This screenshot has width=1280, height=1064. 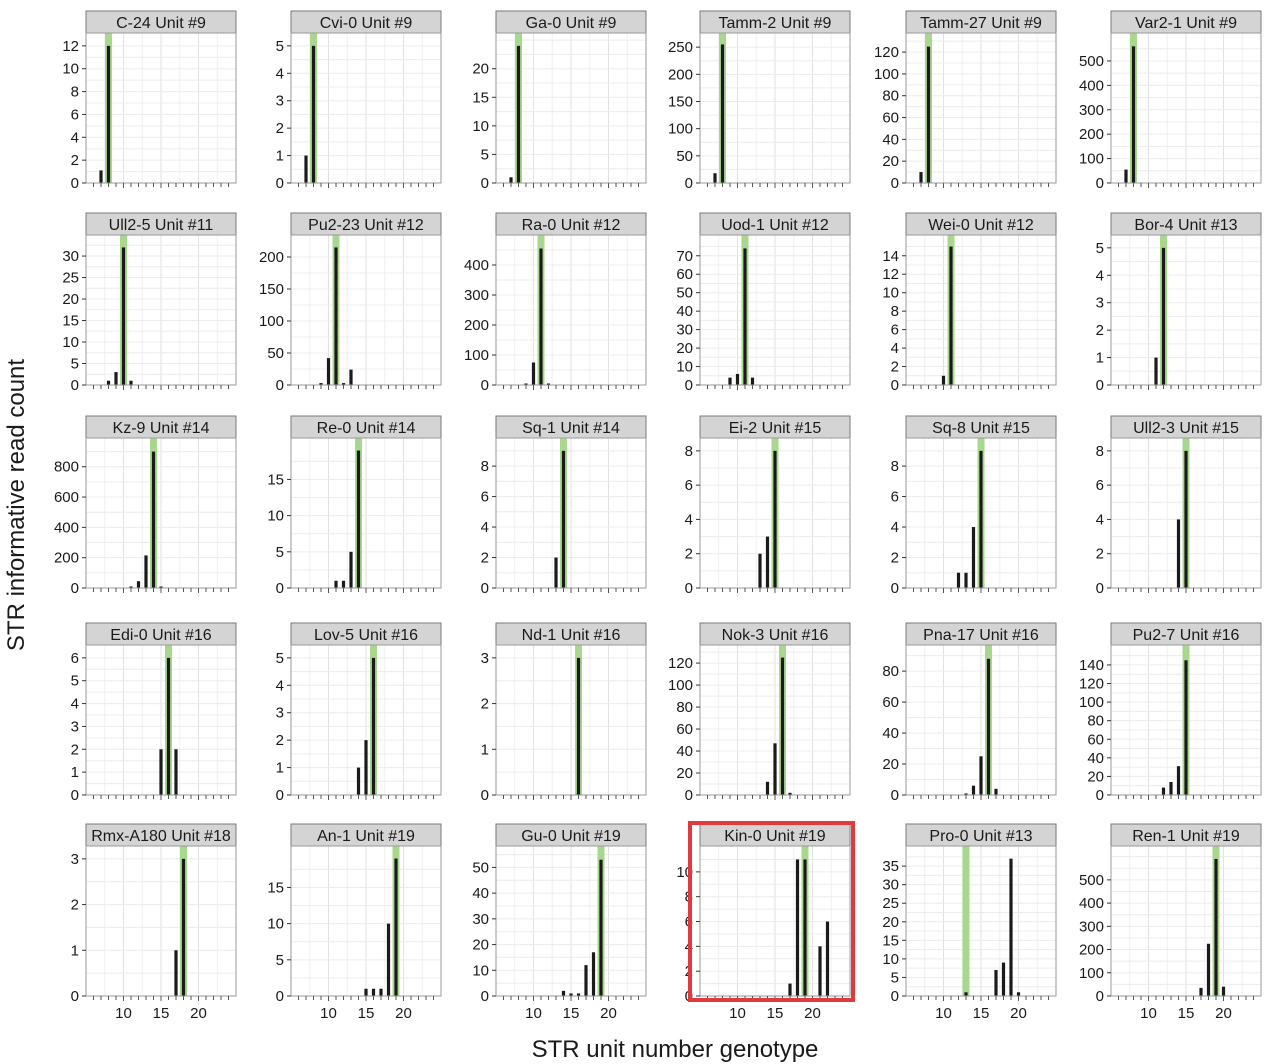 What do you see at coordinates (571, 836) in the screenshot?
I see `facet-title: Gu-0 Unit #19` at bounding box center [571, 836].